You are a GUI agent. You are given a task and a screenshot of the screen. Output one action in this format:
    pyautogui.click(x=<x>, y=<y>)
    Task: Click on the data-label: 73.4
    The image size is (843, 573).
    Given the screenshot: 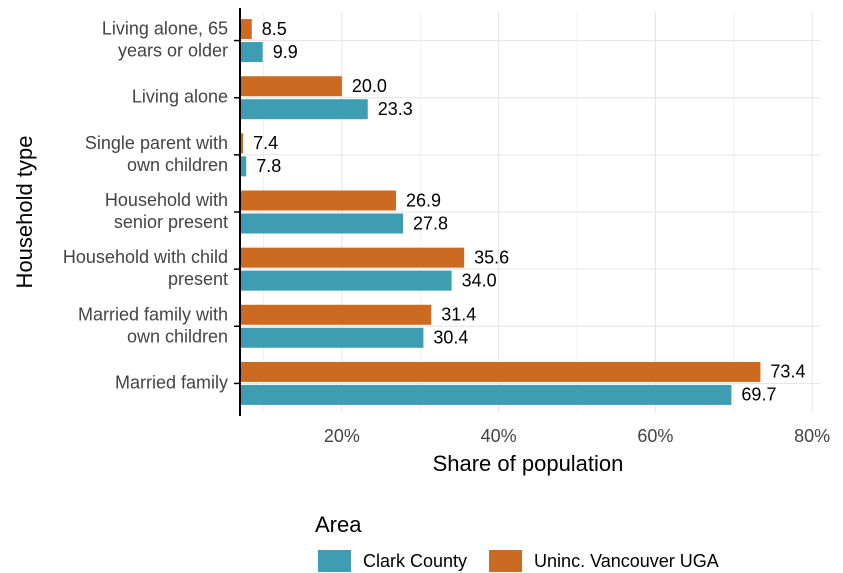 What is the action you would take?
    pyautogui.click(x=787, y=372)
    